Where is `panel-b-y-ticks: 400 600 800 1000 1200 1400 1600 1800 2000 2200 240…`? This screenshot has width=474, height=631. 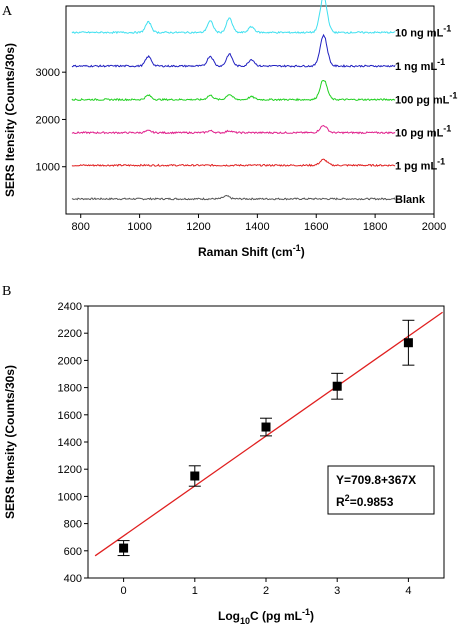
panel-b-y-ticks: 400 600 800 1000 1200 1400 1600 1800 2000 2200 240… is located at coordinates (73, 443).